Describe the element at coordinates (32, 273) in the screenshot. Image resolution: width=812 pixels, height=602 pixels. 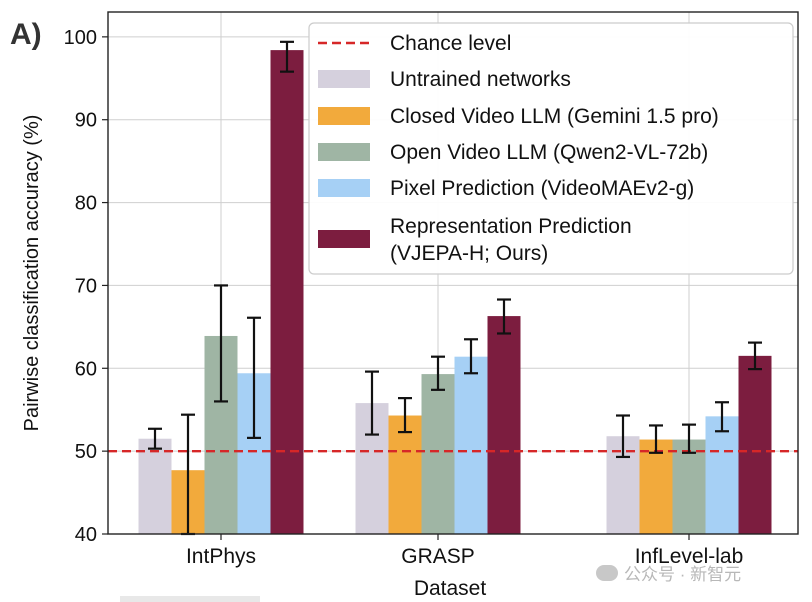
I see `y-axis-label: Pairwise classification accuracy (%)` at that location.